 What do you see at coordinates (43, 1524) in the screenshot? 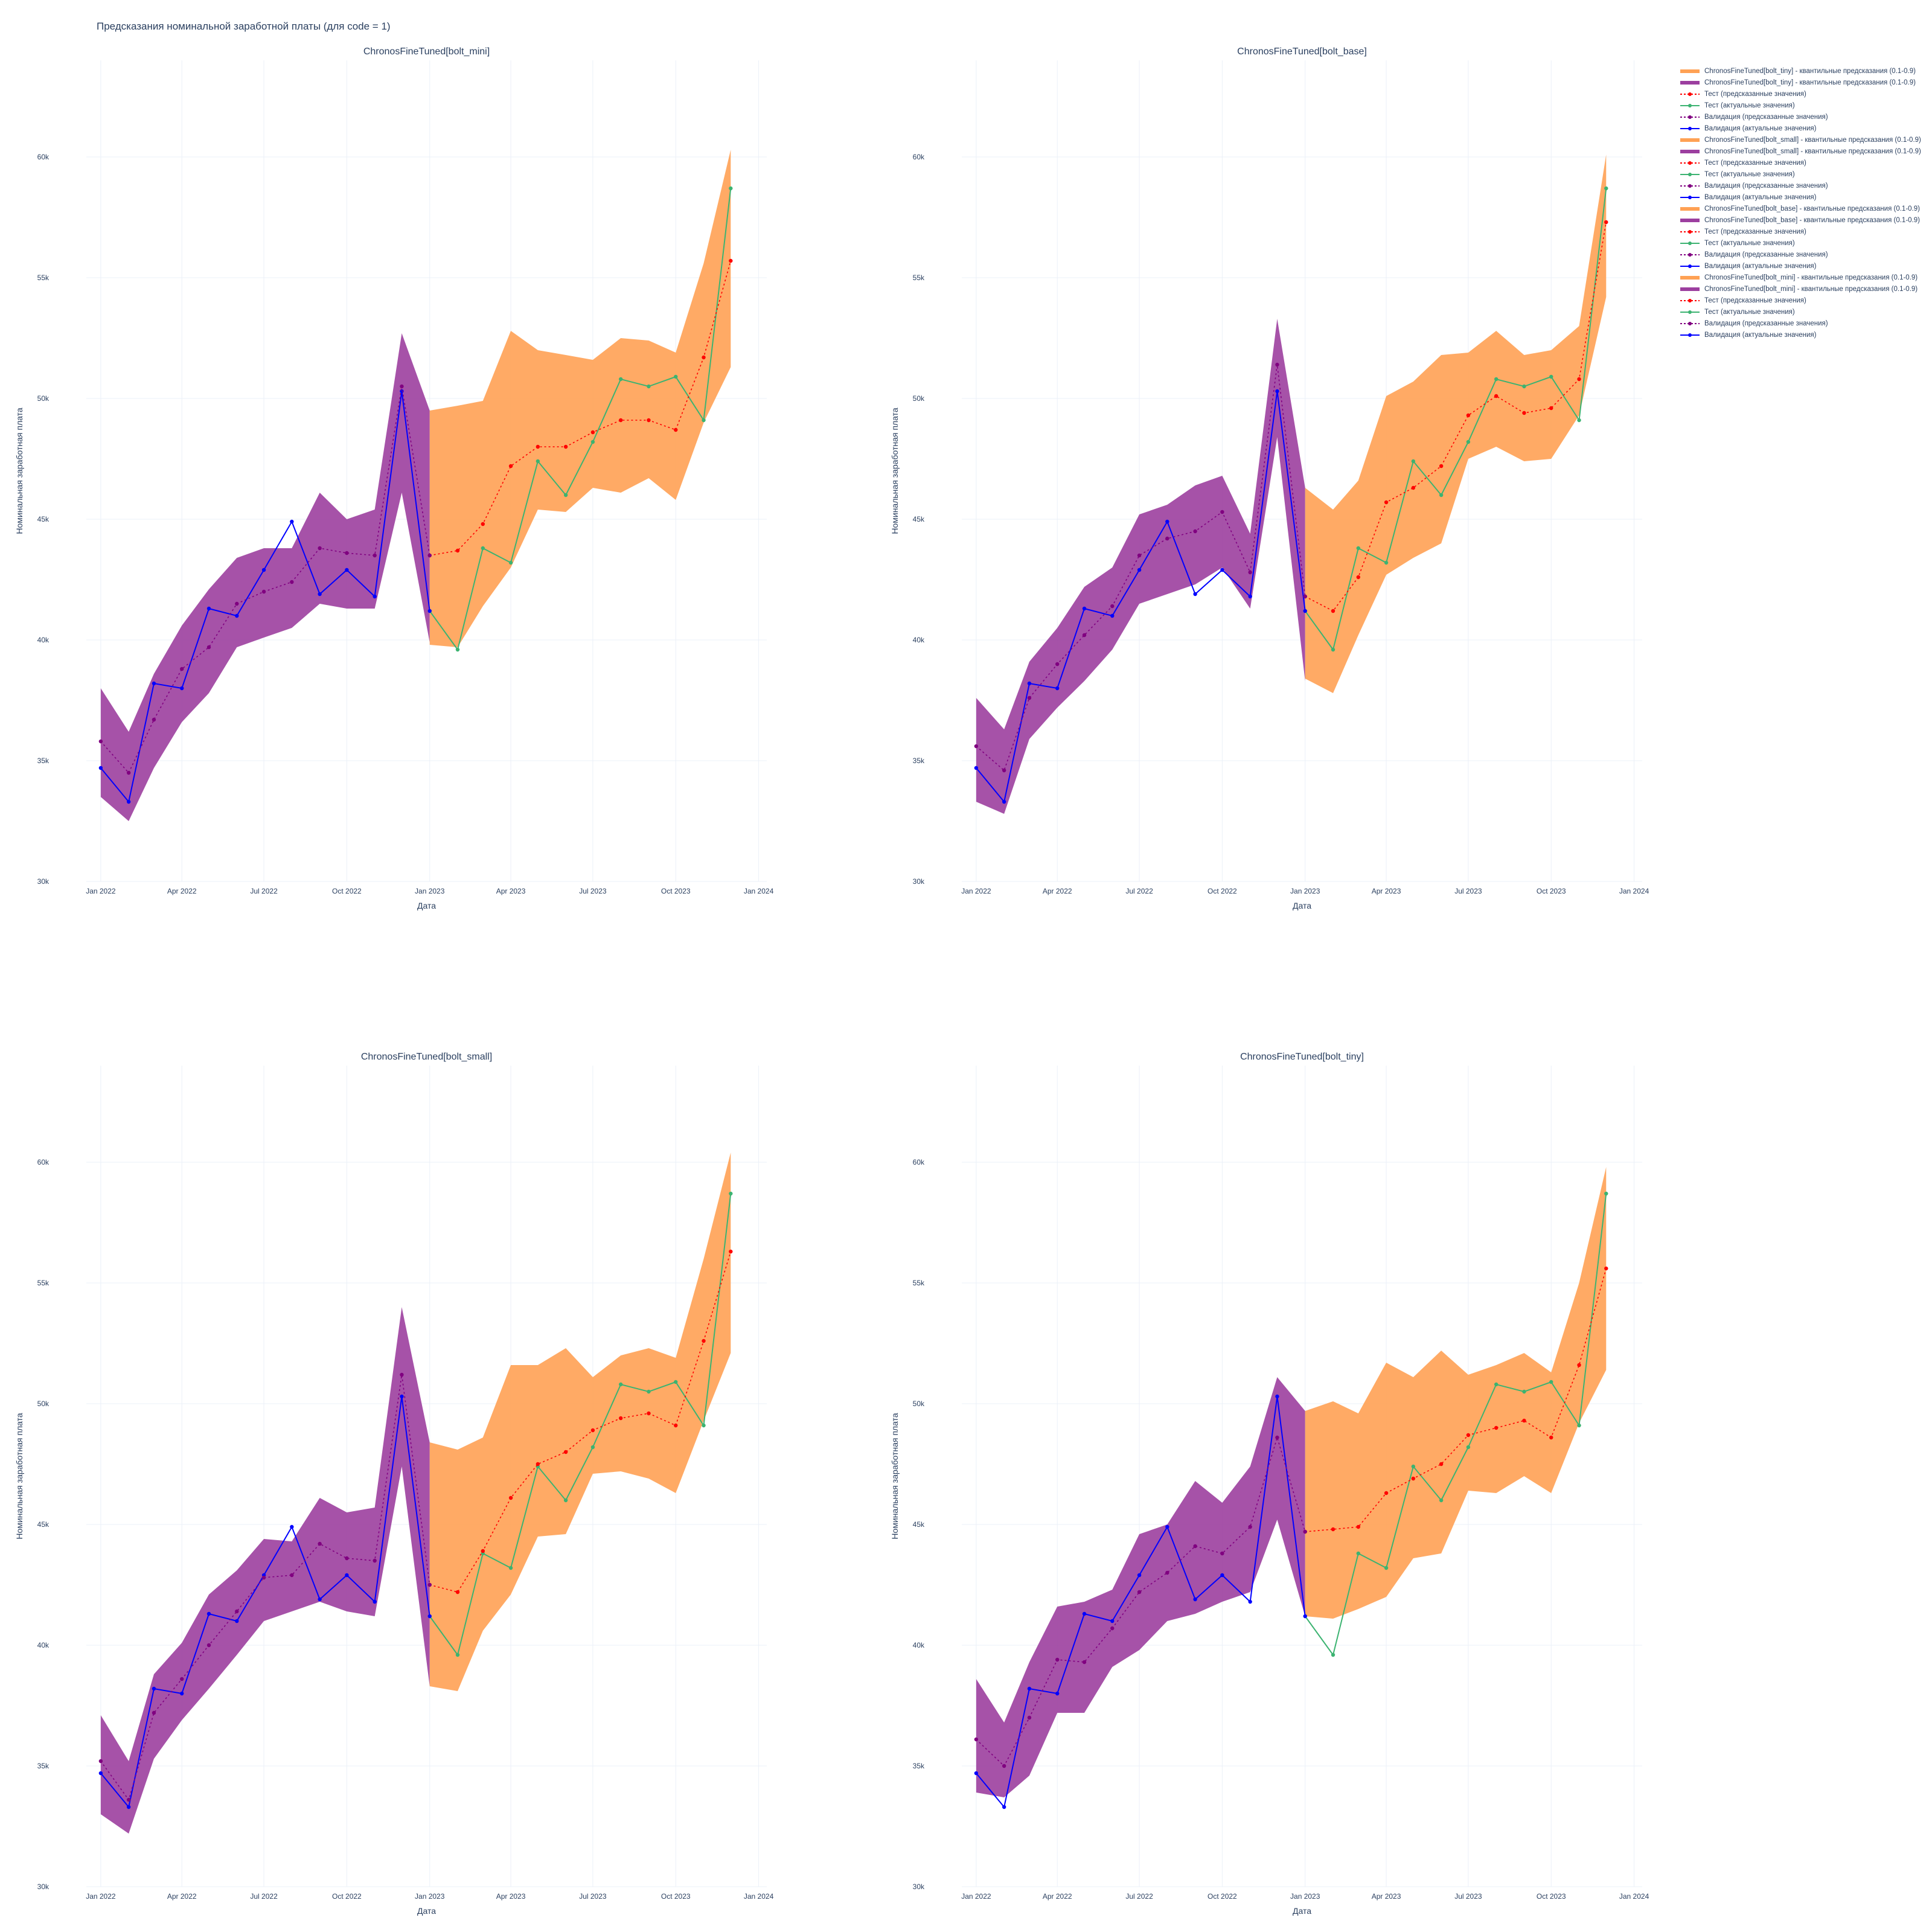
I see `y-tick-label: 45k` at bounding box center [43, 1524].